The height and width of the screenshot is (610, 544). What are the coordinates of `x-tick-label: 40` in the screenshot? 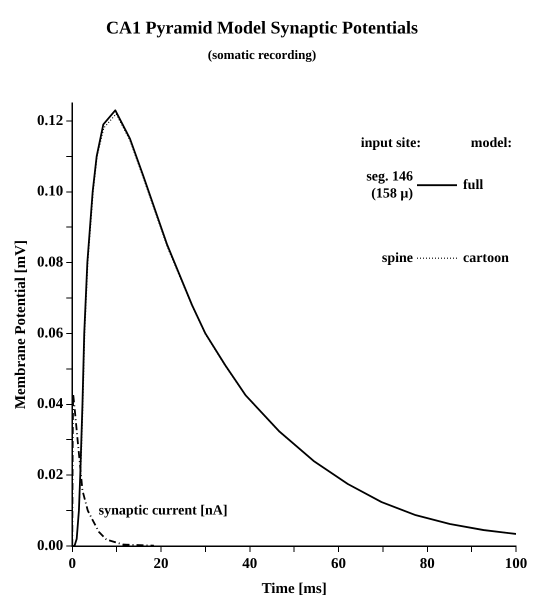 It's located at (250, 564).